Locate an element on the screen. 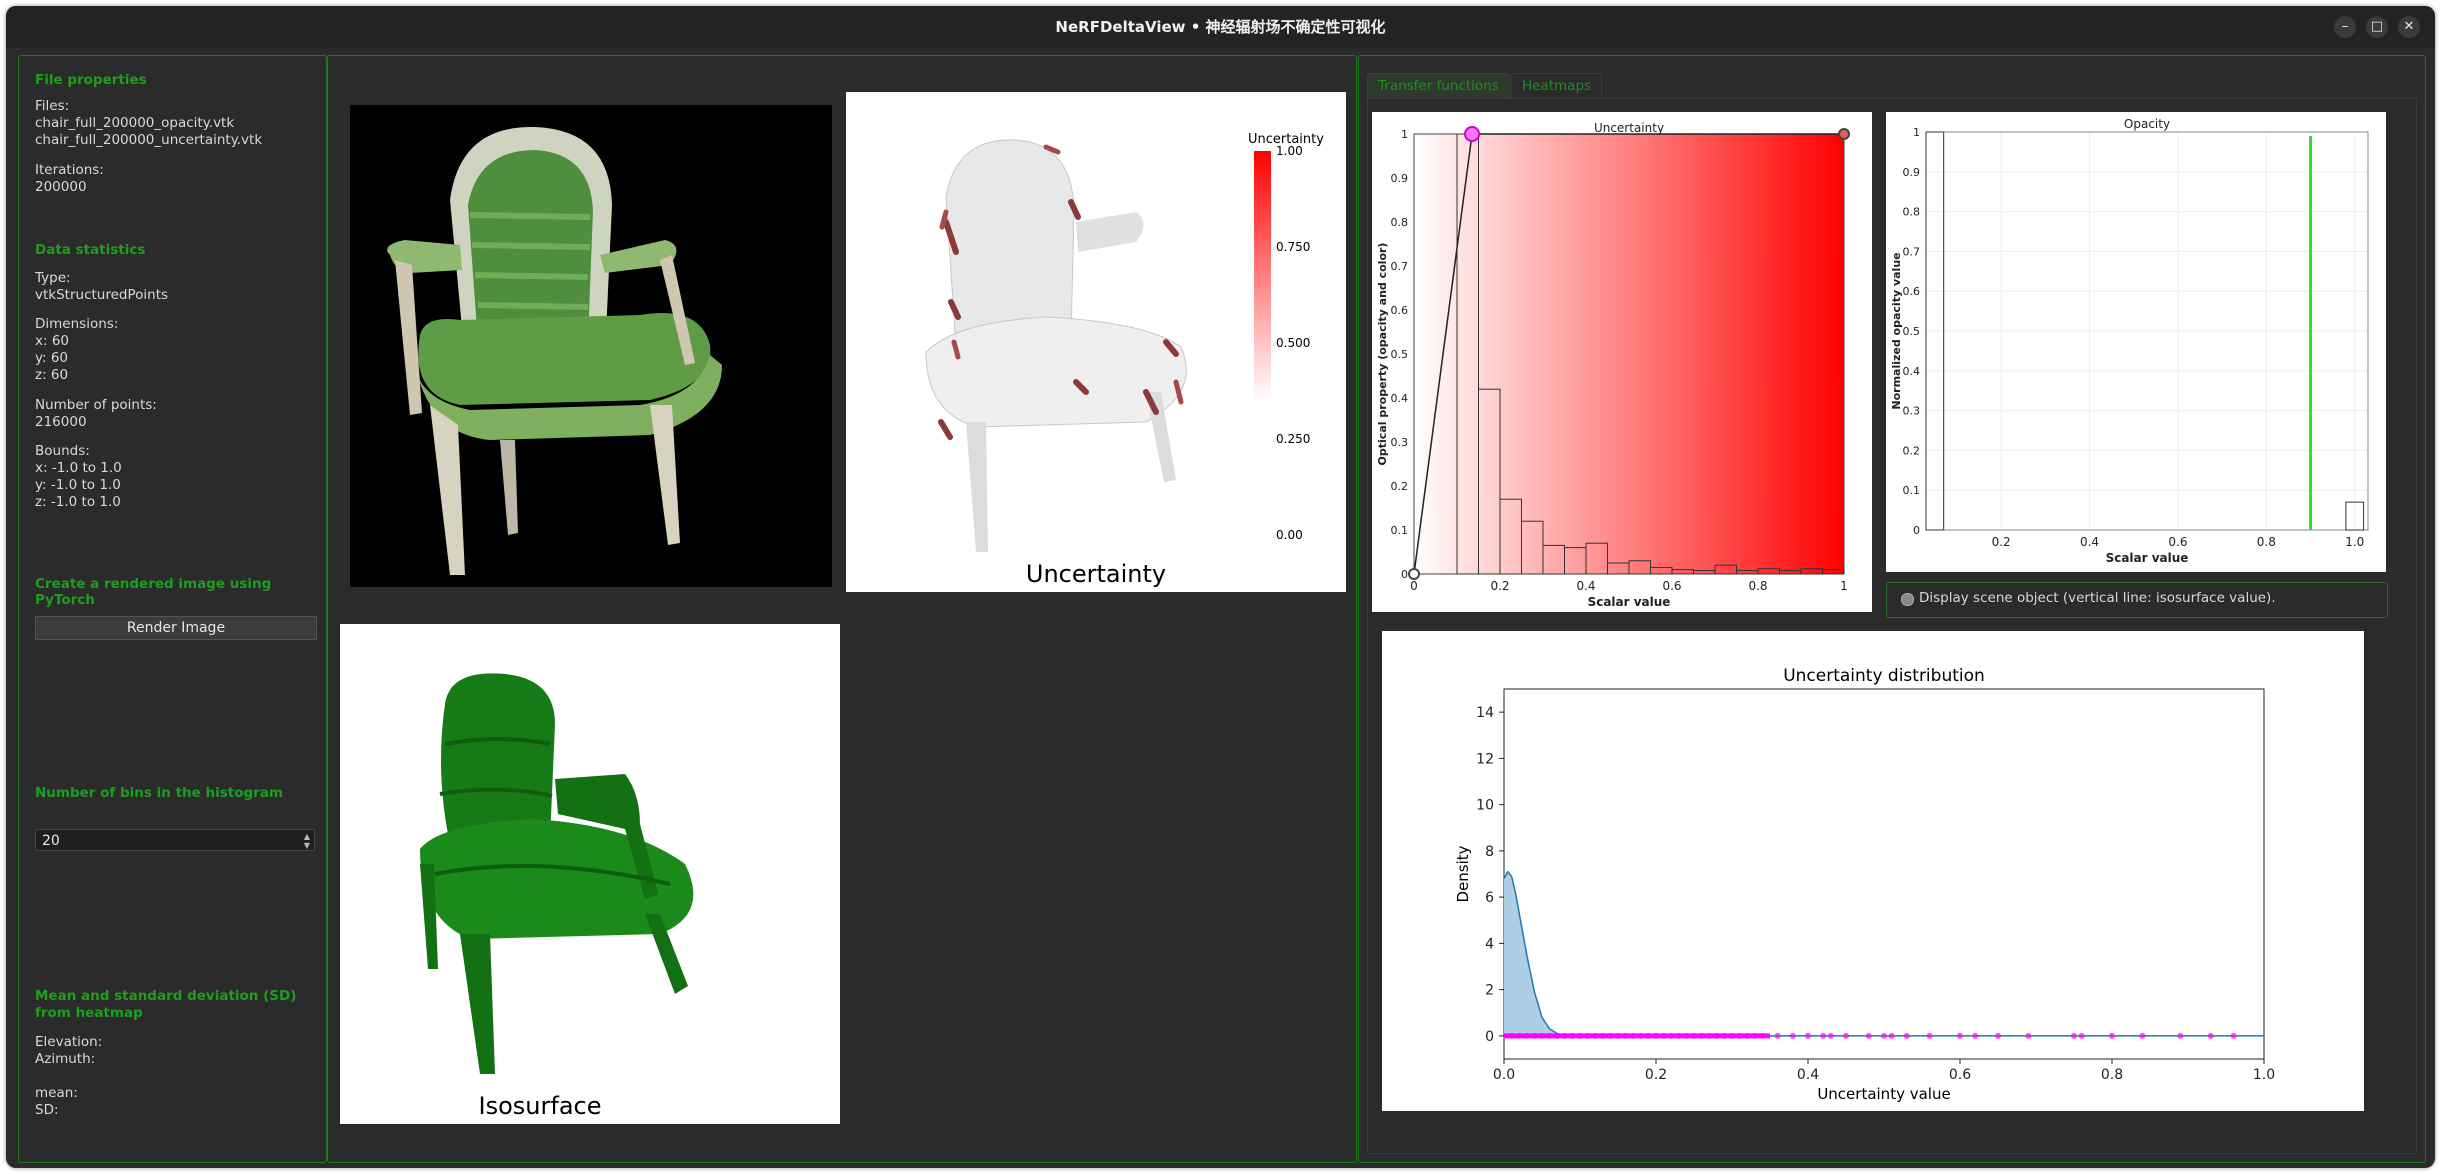 This screenshot has height=1174, width=2441. colorbar-tick-2: 0.750 is located at coordinates (1293, 247).